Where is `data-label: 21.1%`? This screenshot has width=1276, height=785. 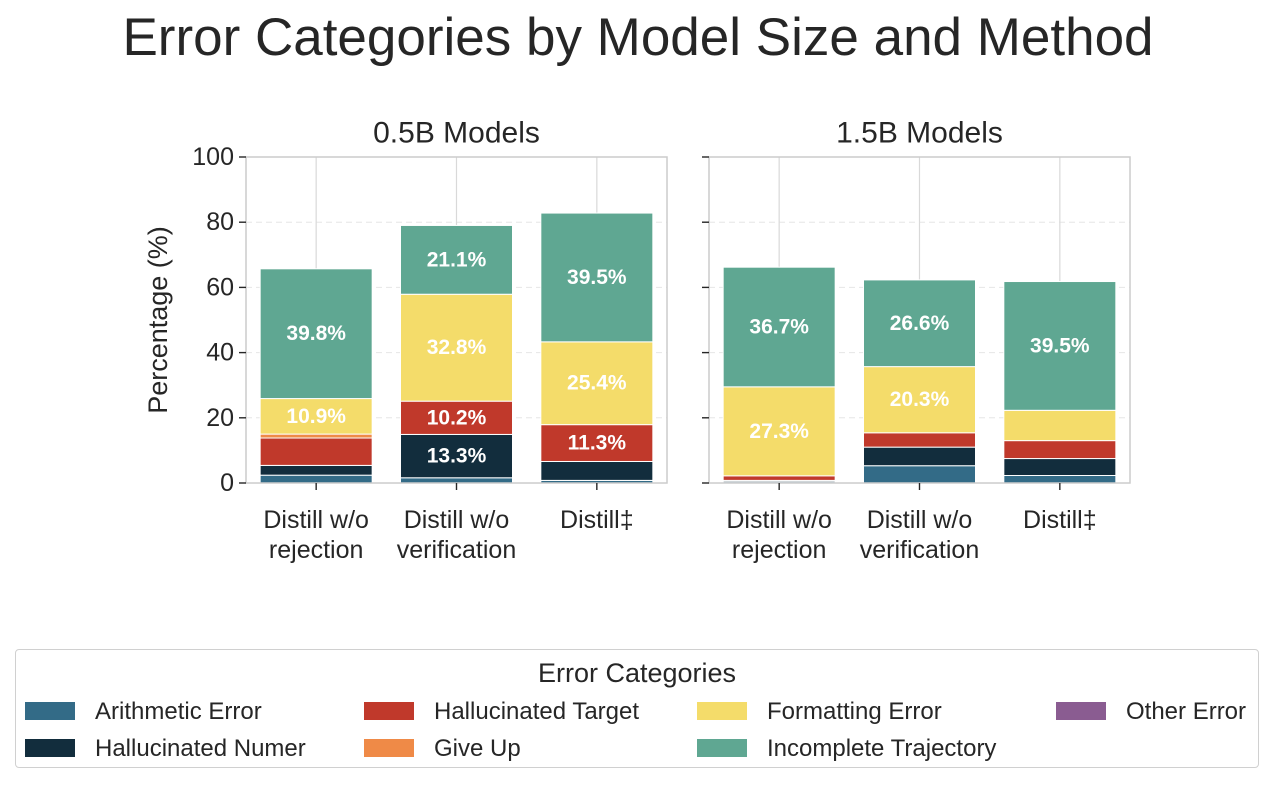 data-label: 21.1% is located at coordinates (457, 259).